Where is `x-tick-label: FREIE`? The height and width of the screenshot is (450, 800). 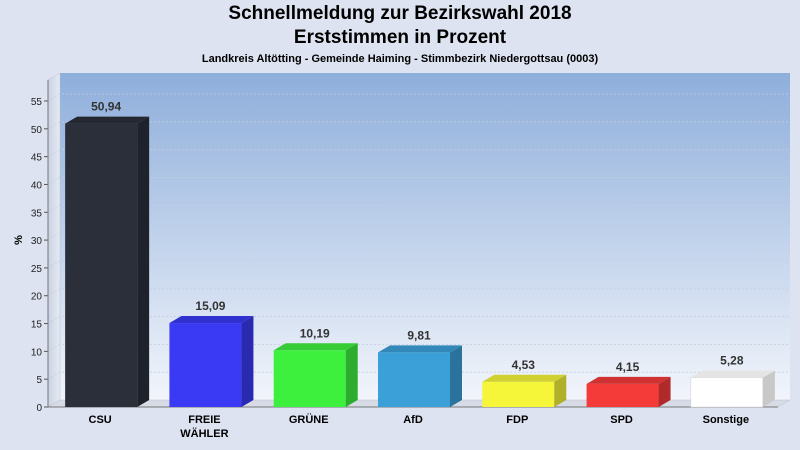 x-tick-label: FREIE is located at coordinates (204, 420).